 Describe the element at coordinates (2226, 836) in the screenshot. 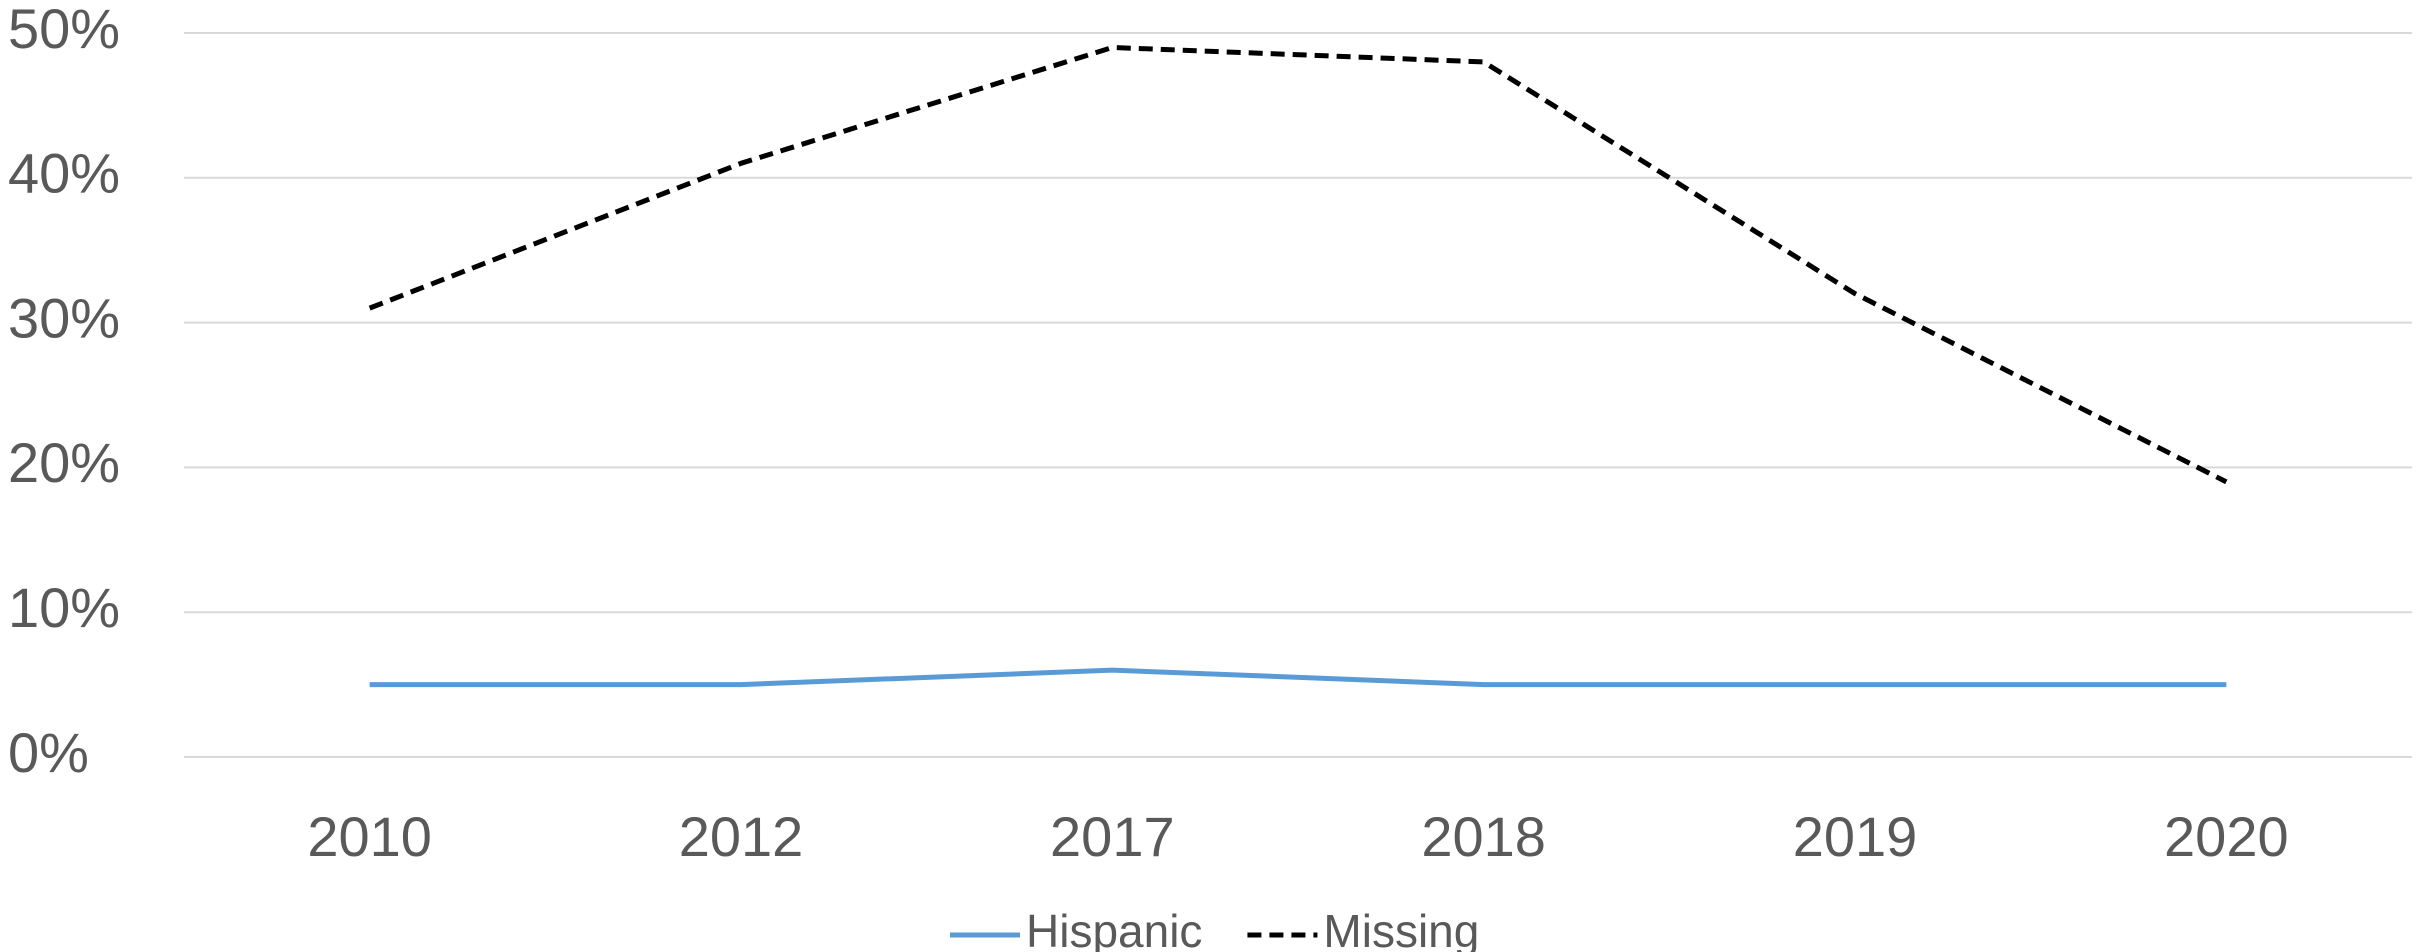

I see `x-tick-label: 2020` at that location.